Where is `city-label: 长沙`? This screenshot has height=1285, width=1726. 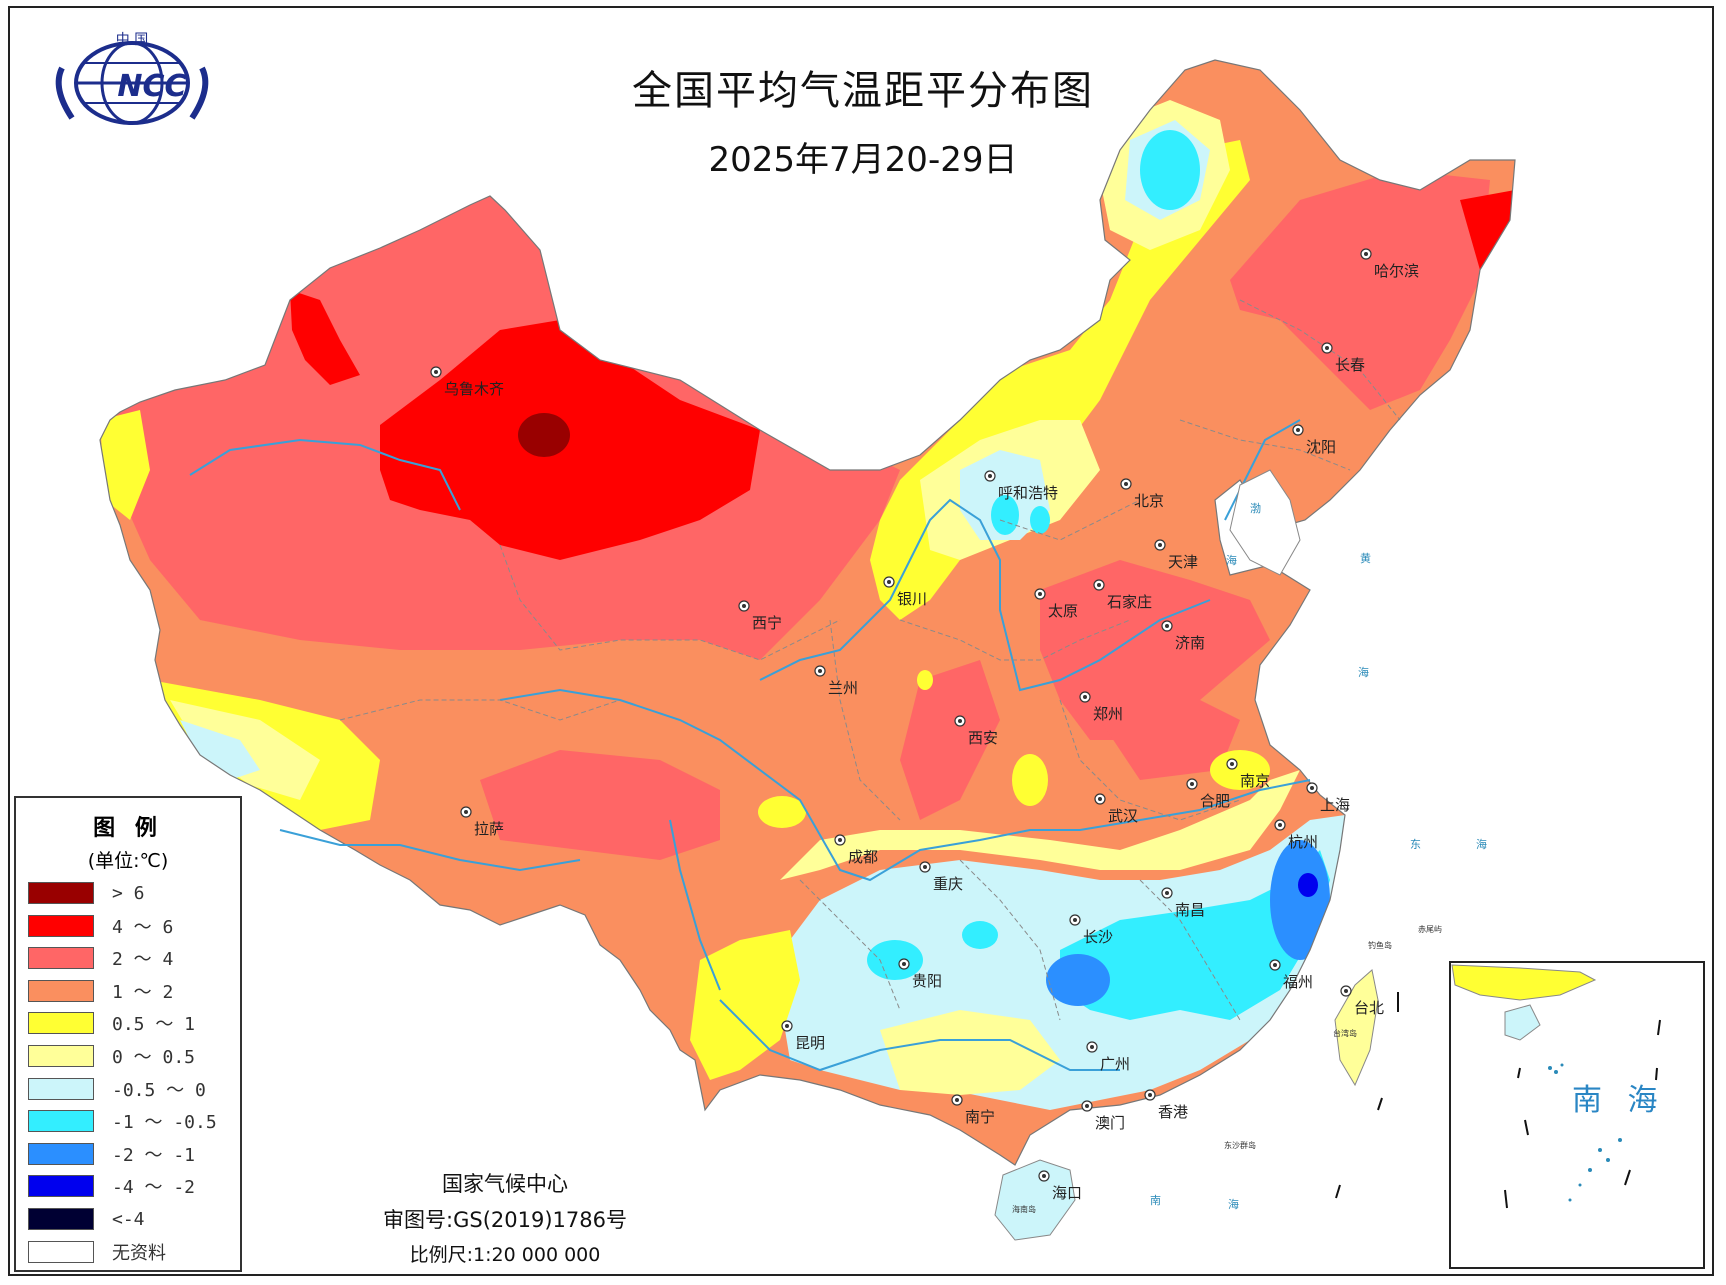 city-label: 长沙 is located at coordinates (1098, 936).